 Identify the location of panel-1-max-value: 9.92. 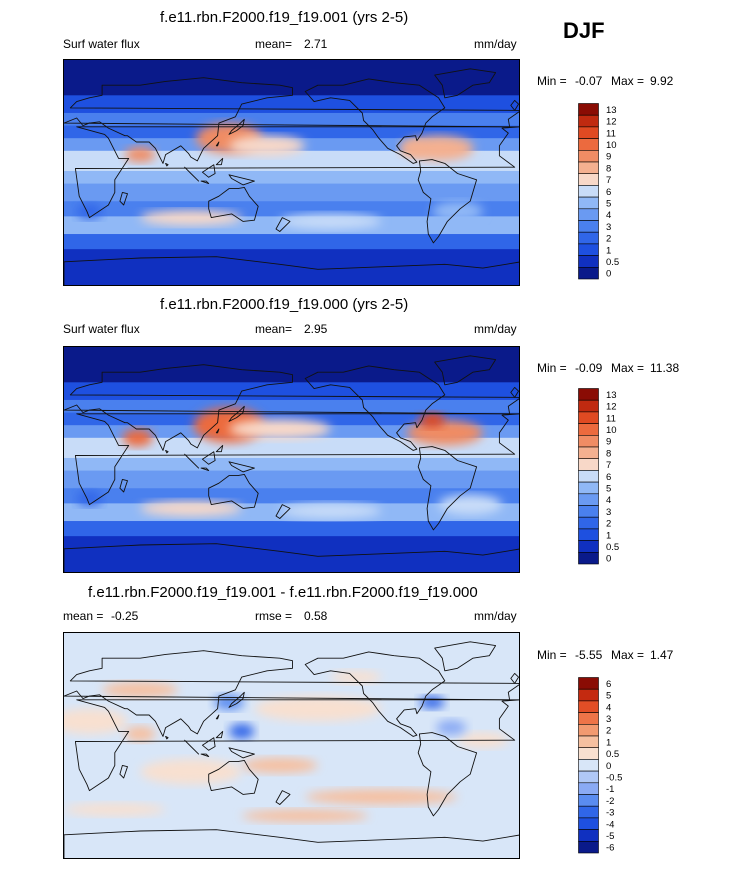
(662, 81).